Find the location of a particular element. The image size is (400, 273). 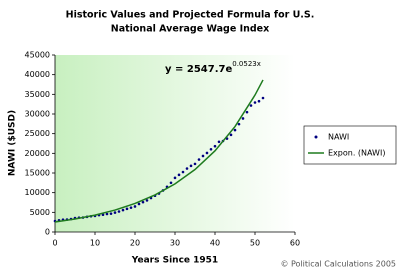

equation-exponent: 0.0523x is located at coordinates (246, 64).